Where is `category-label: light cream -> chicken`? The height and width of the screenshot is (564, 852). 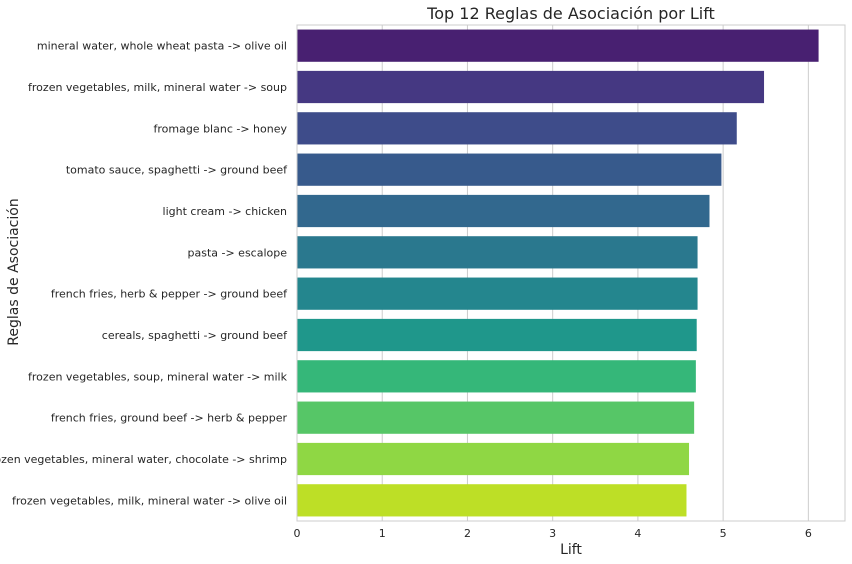
category-label: light cream -> chicken is located at coordinates (225, 211).